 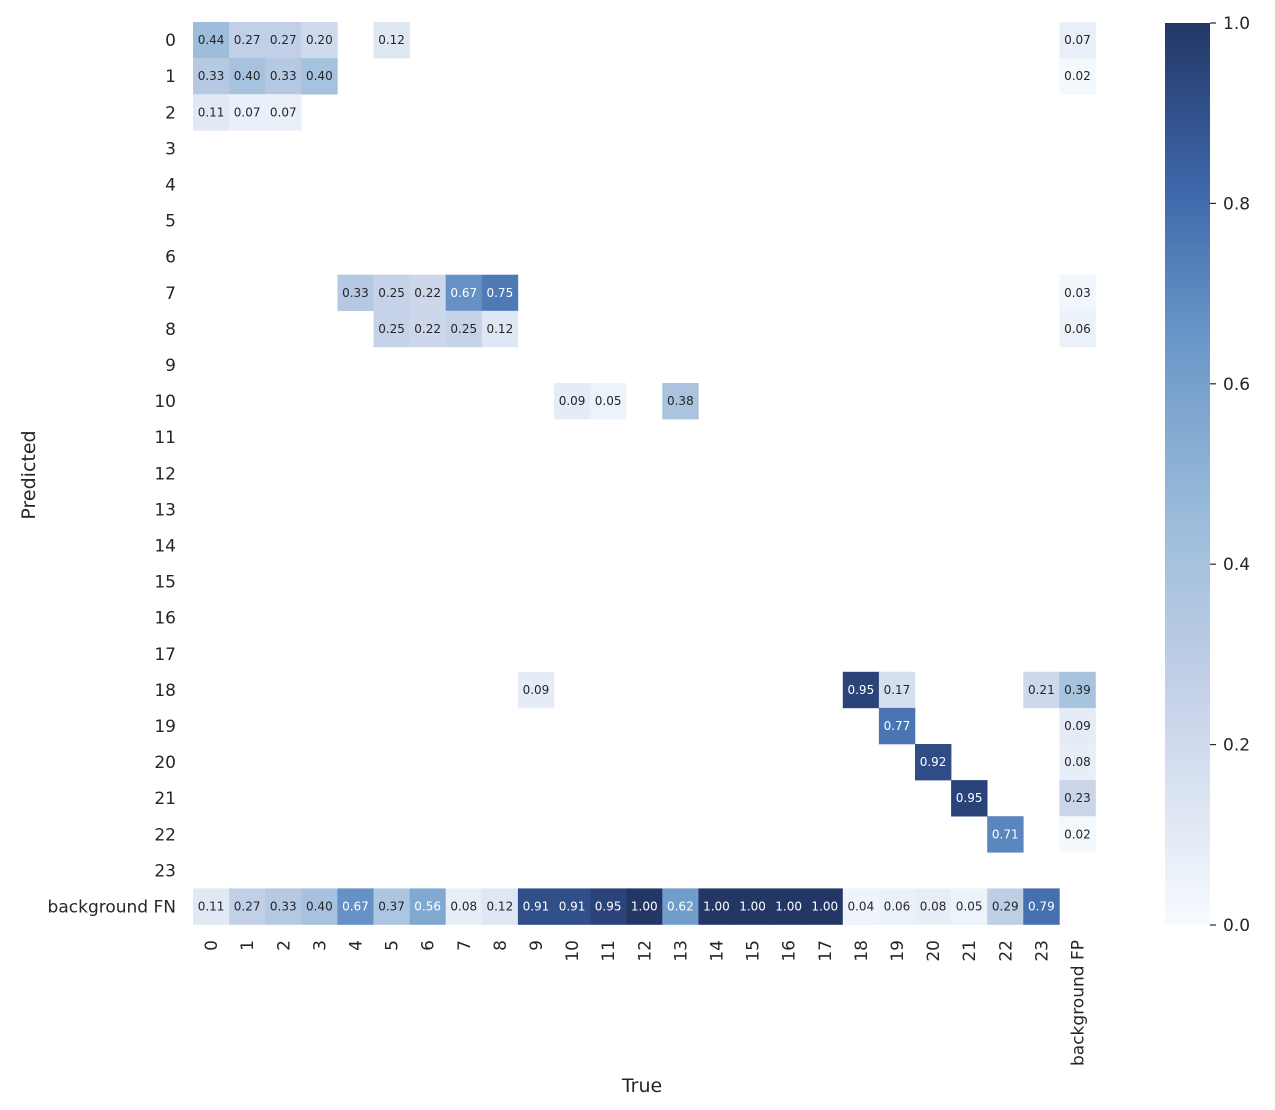 What do you see at coordinates (170, 330) in the screenshot?
I see `y-tick-label: 8` at bounding box center [170, 330].